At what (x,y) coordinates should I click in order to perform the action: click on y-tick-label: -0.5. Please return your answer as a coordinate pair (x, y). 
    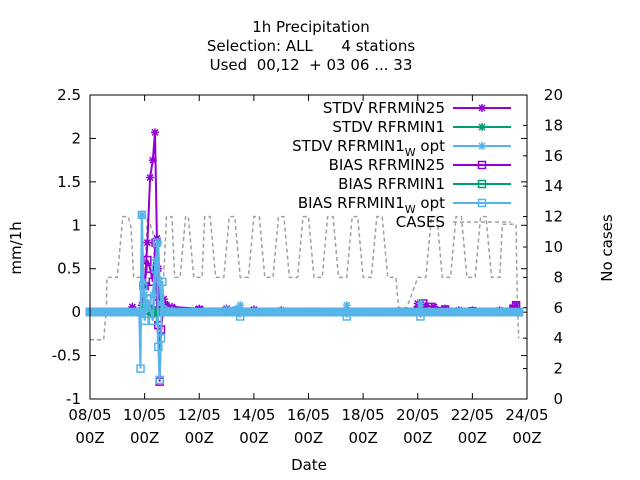
    Looking at the image, I should click on (66, 356).